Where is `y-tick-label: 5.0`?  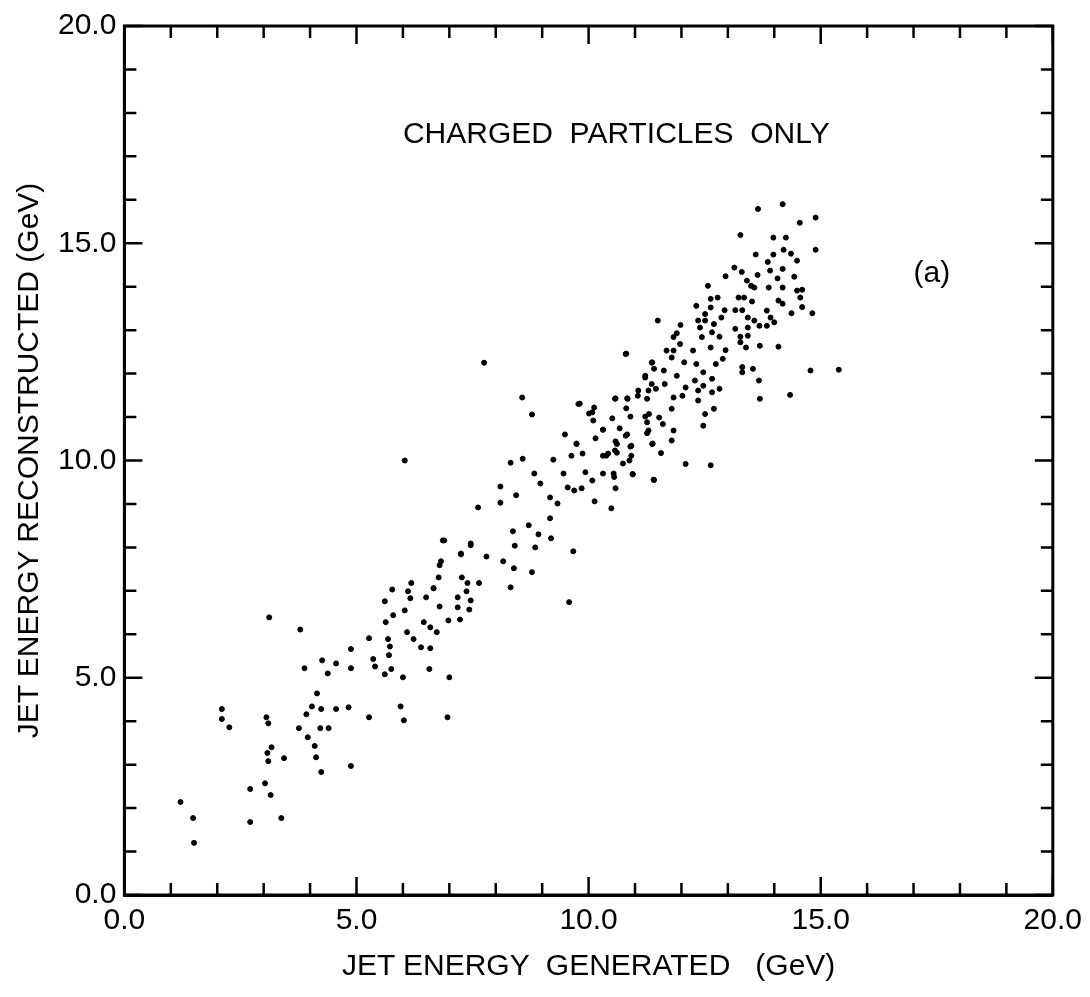 y-tick-label: 5.0 is located at coordinates (95, 676).